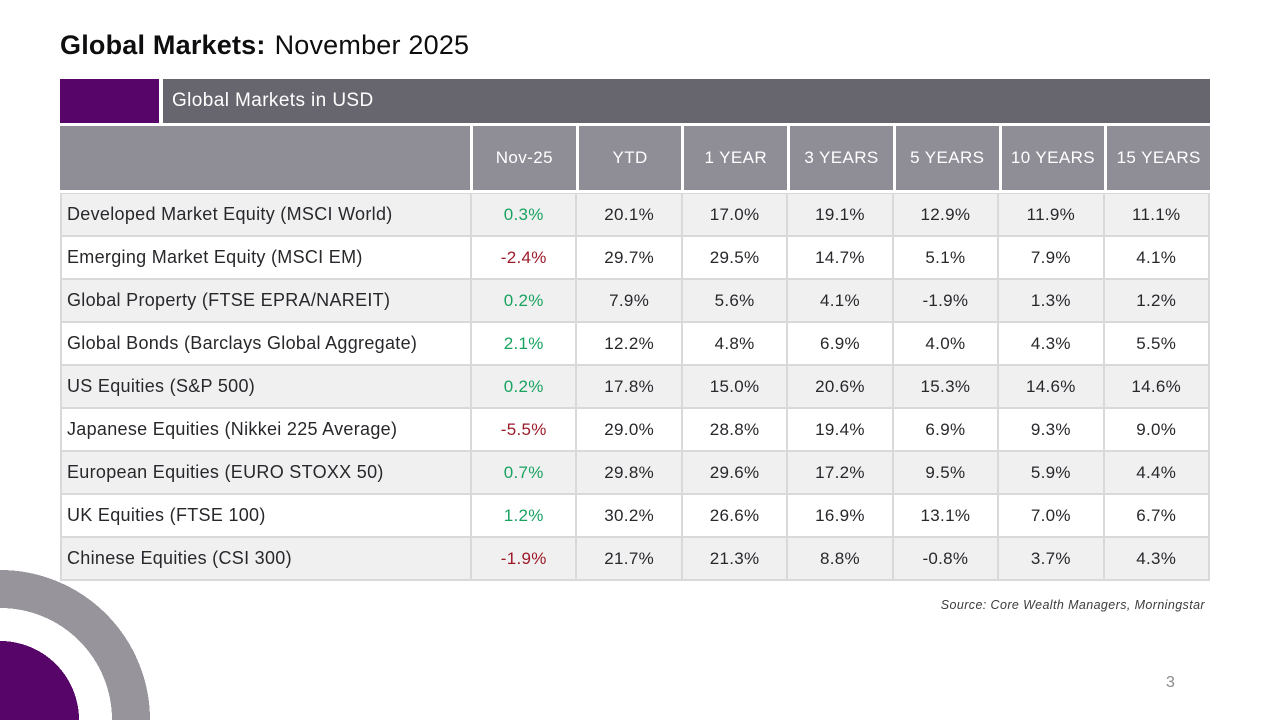  I want to click on value-cell: 7.0%, so click(1049, 515).